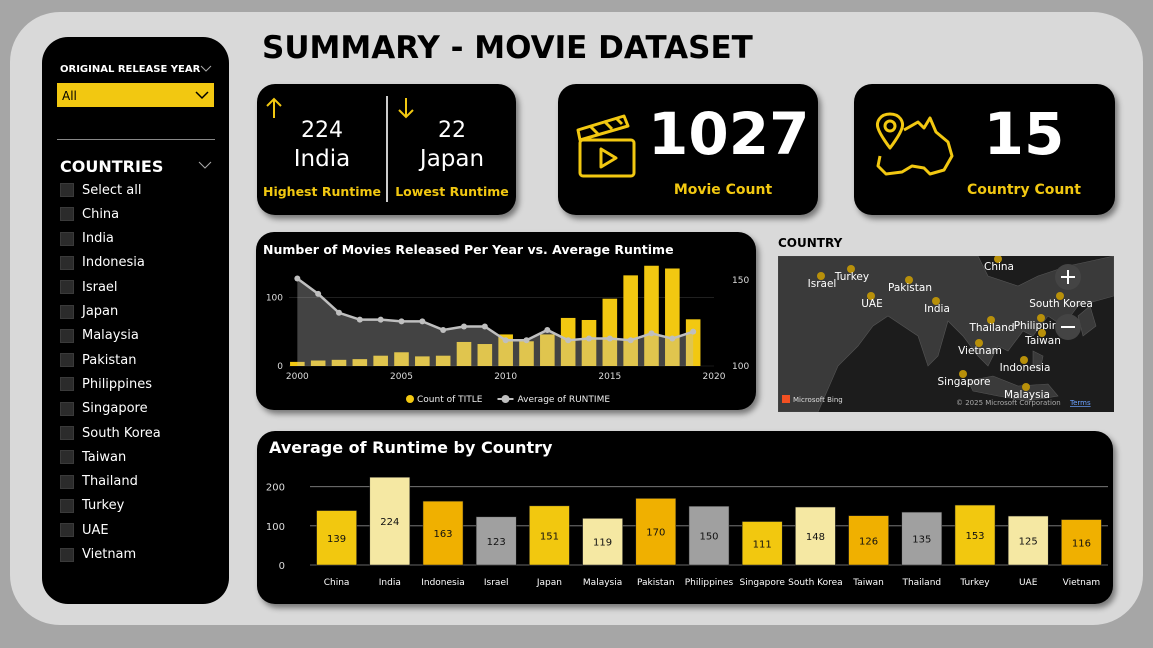  I want to click on divider, so click(387, 149).